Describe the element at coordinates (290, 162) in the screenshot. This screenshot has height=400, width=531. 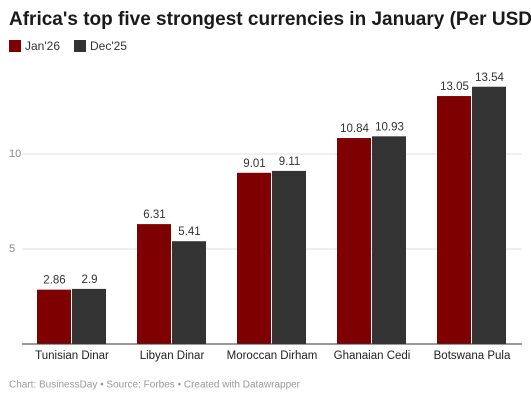
I see `value-label: 9.11` at that location.